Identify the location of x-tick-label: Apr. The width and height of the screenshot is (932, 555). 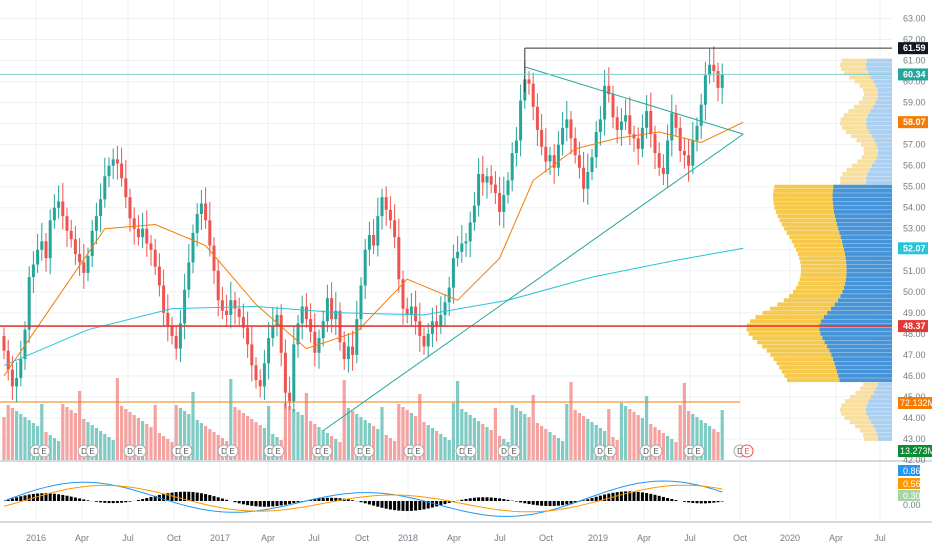
(454, 538).